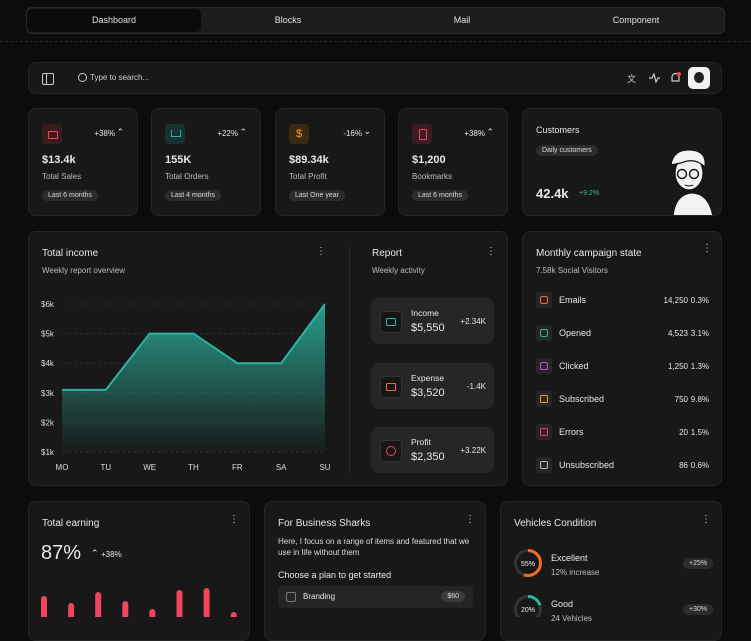  What do you see at coordinates (698, 609) in the screenshot?
I see `vehicle-change: +30%` at bounding box center [698, 609].